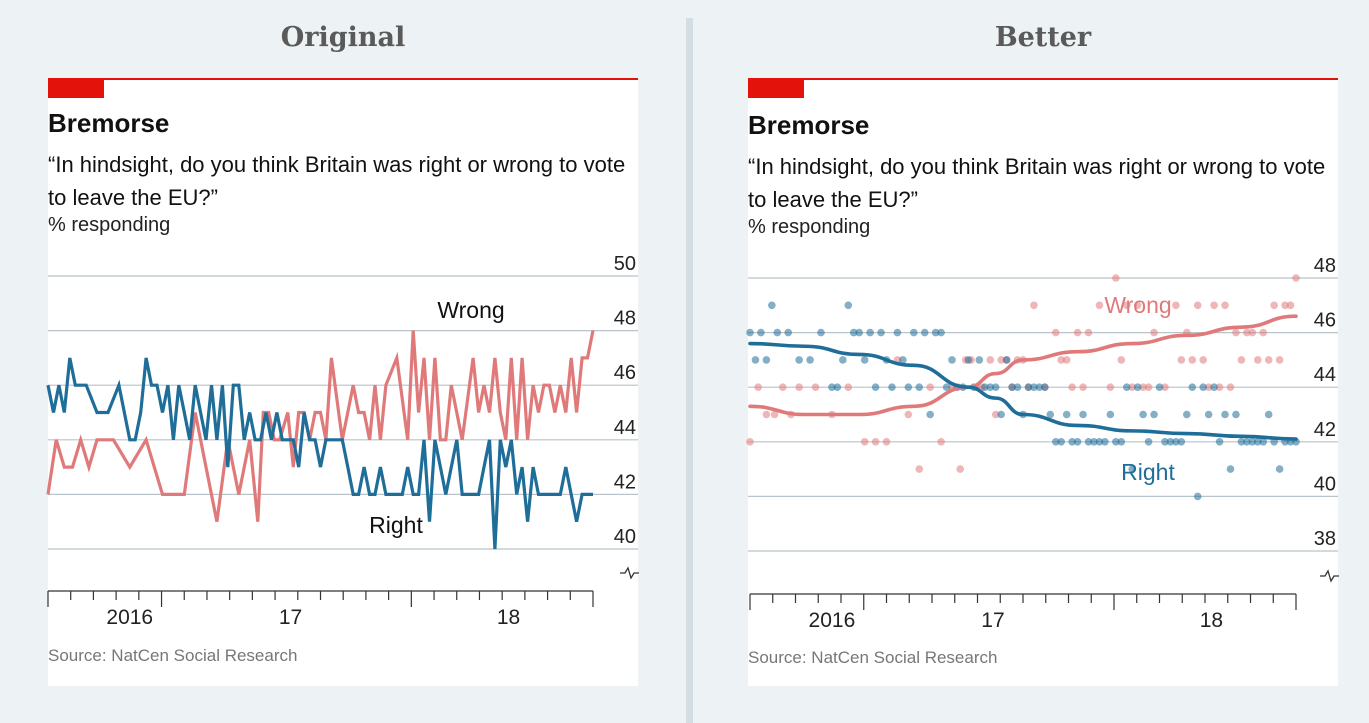  What do you see at coordinates (343, 79) in the screenshot?
I see `accent-rule` at bounding box center [343, 79].